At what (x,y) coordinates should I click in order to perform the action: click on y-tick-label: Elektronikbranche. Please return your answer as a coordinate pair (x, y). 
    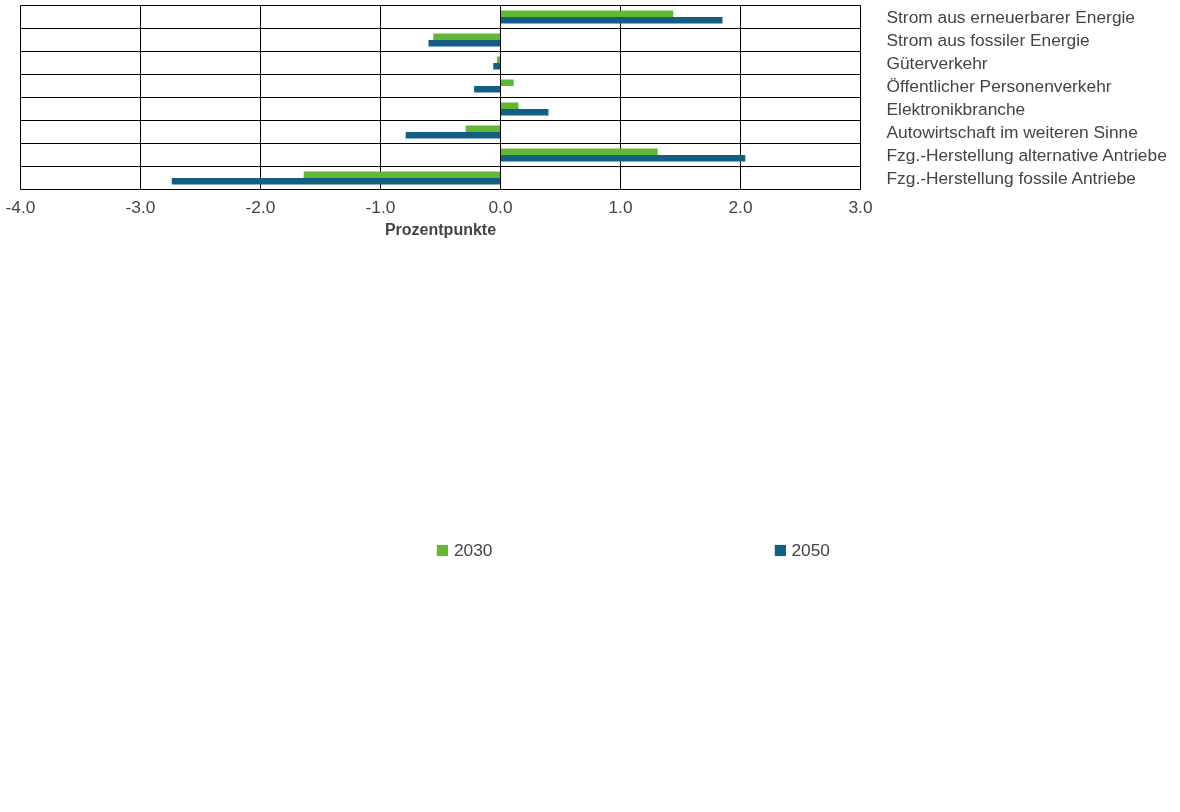
    Looking at the image, I should click on (956, 109).